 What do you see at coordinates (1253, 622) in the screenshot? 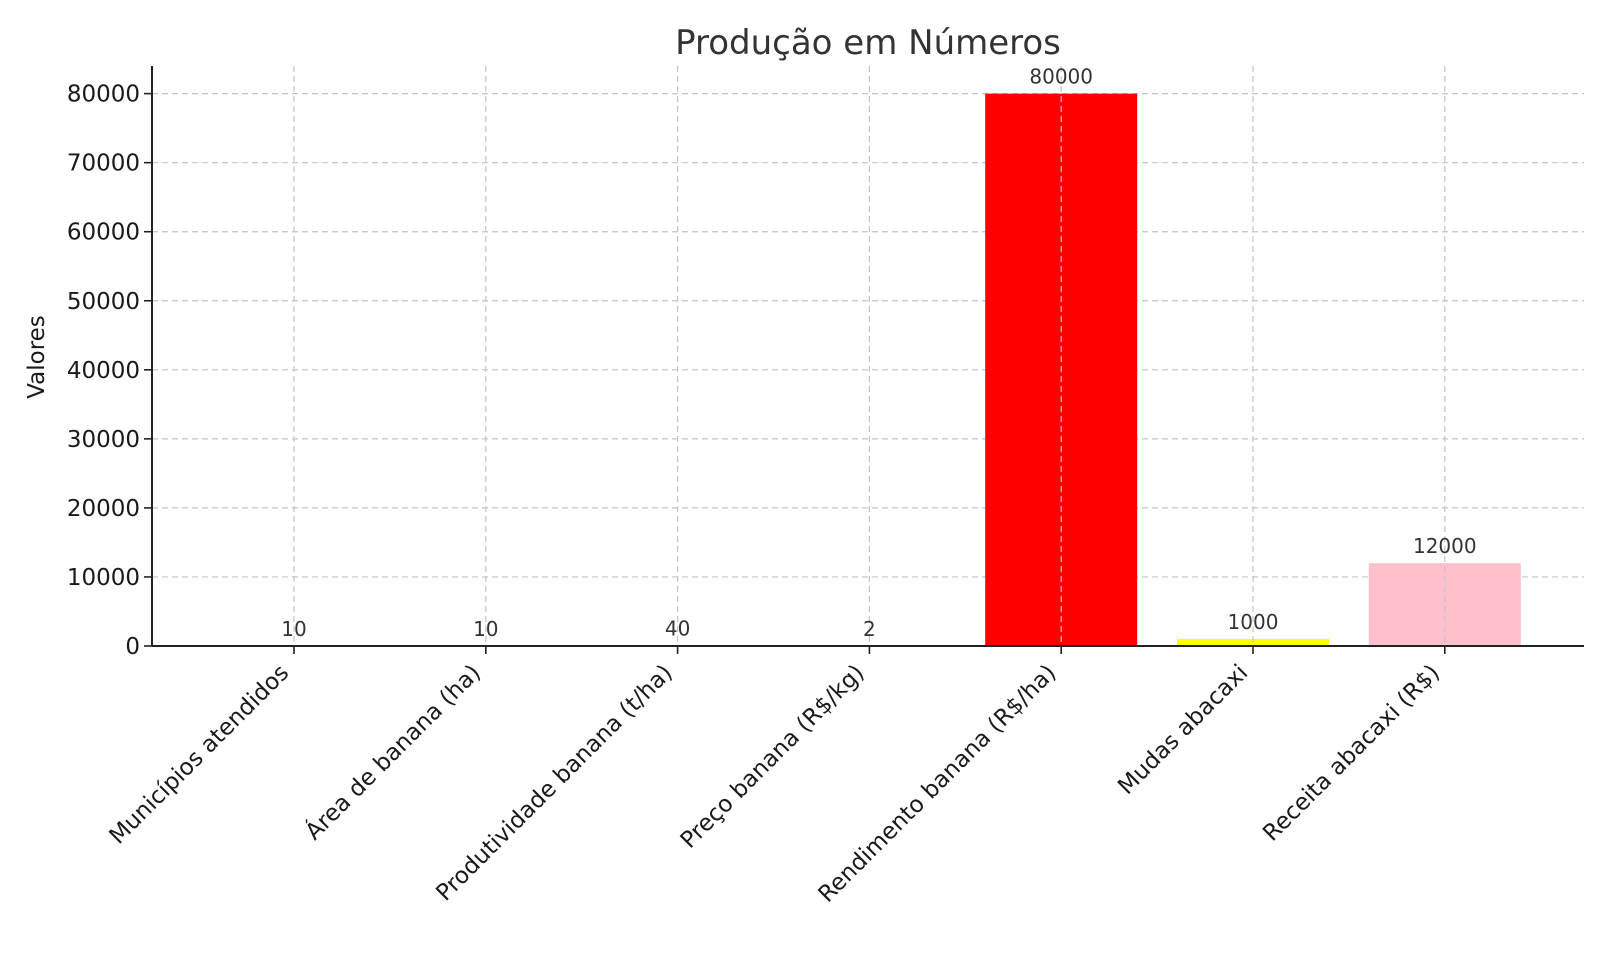
I see `data-label: 1000` at bounding box center [1253, 622].